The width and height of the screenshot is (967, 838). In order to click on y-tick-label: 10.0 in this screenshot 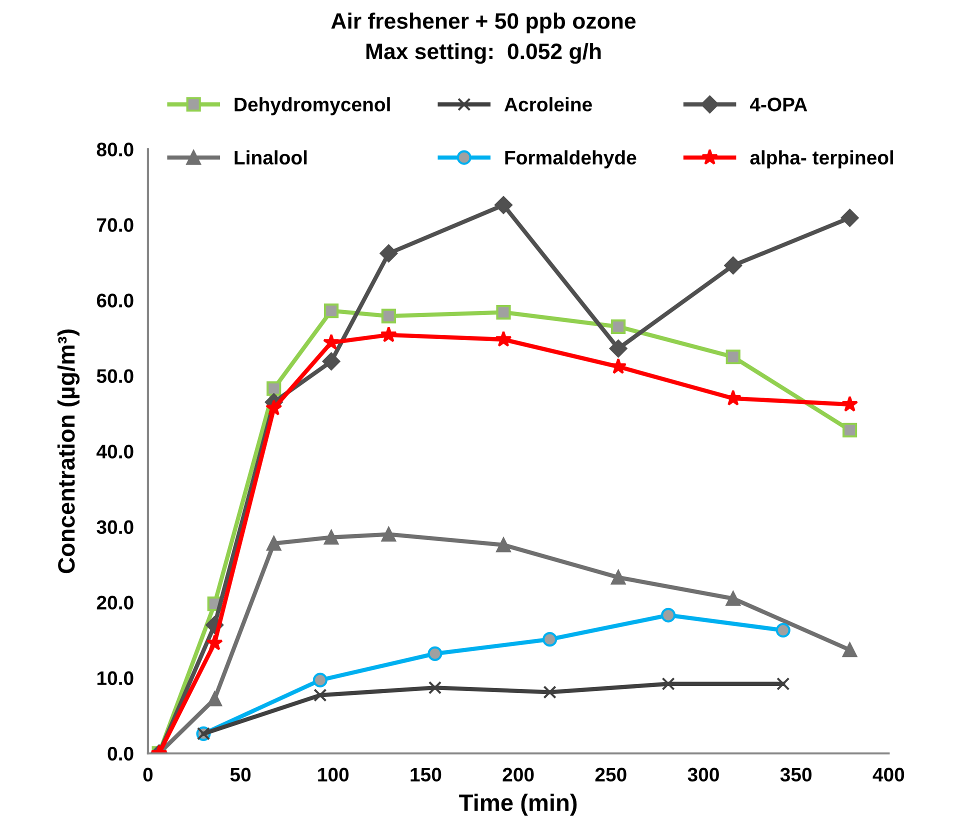, I will do `click(115, 678)`.